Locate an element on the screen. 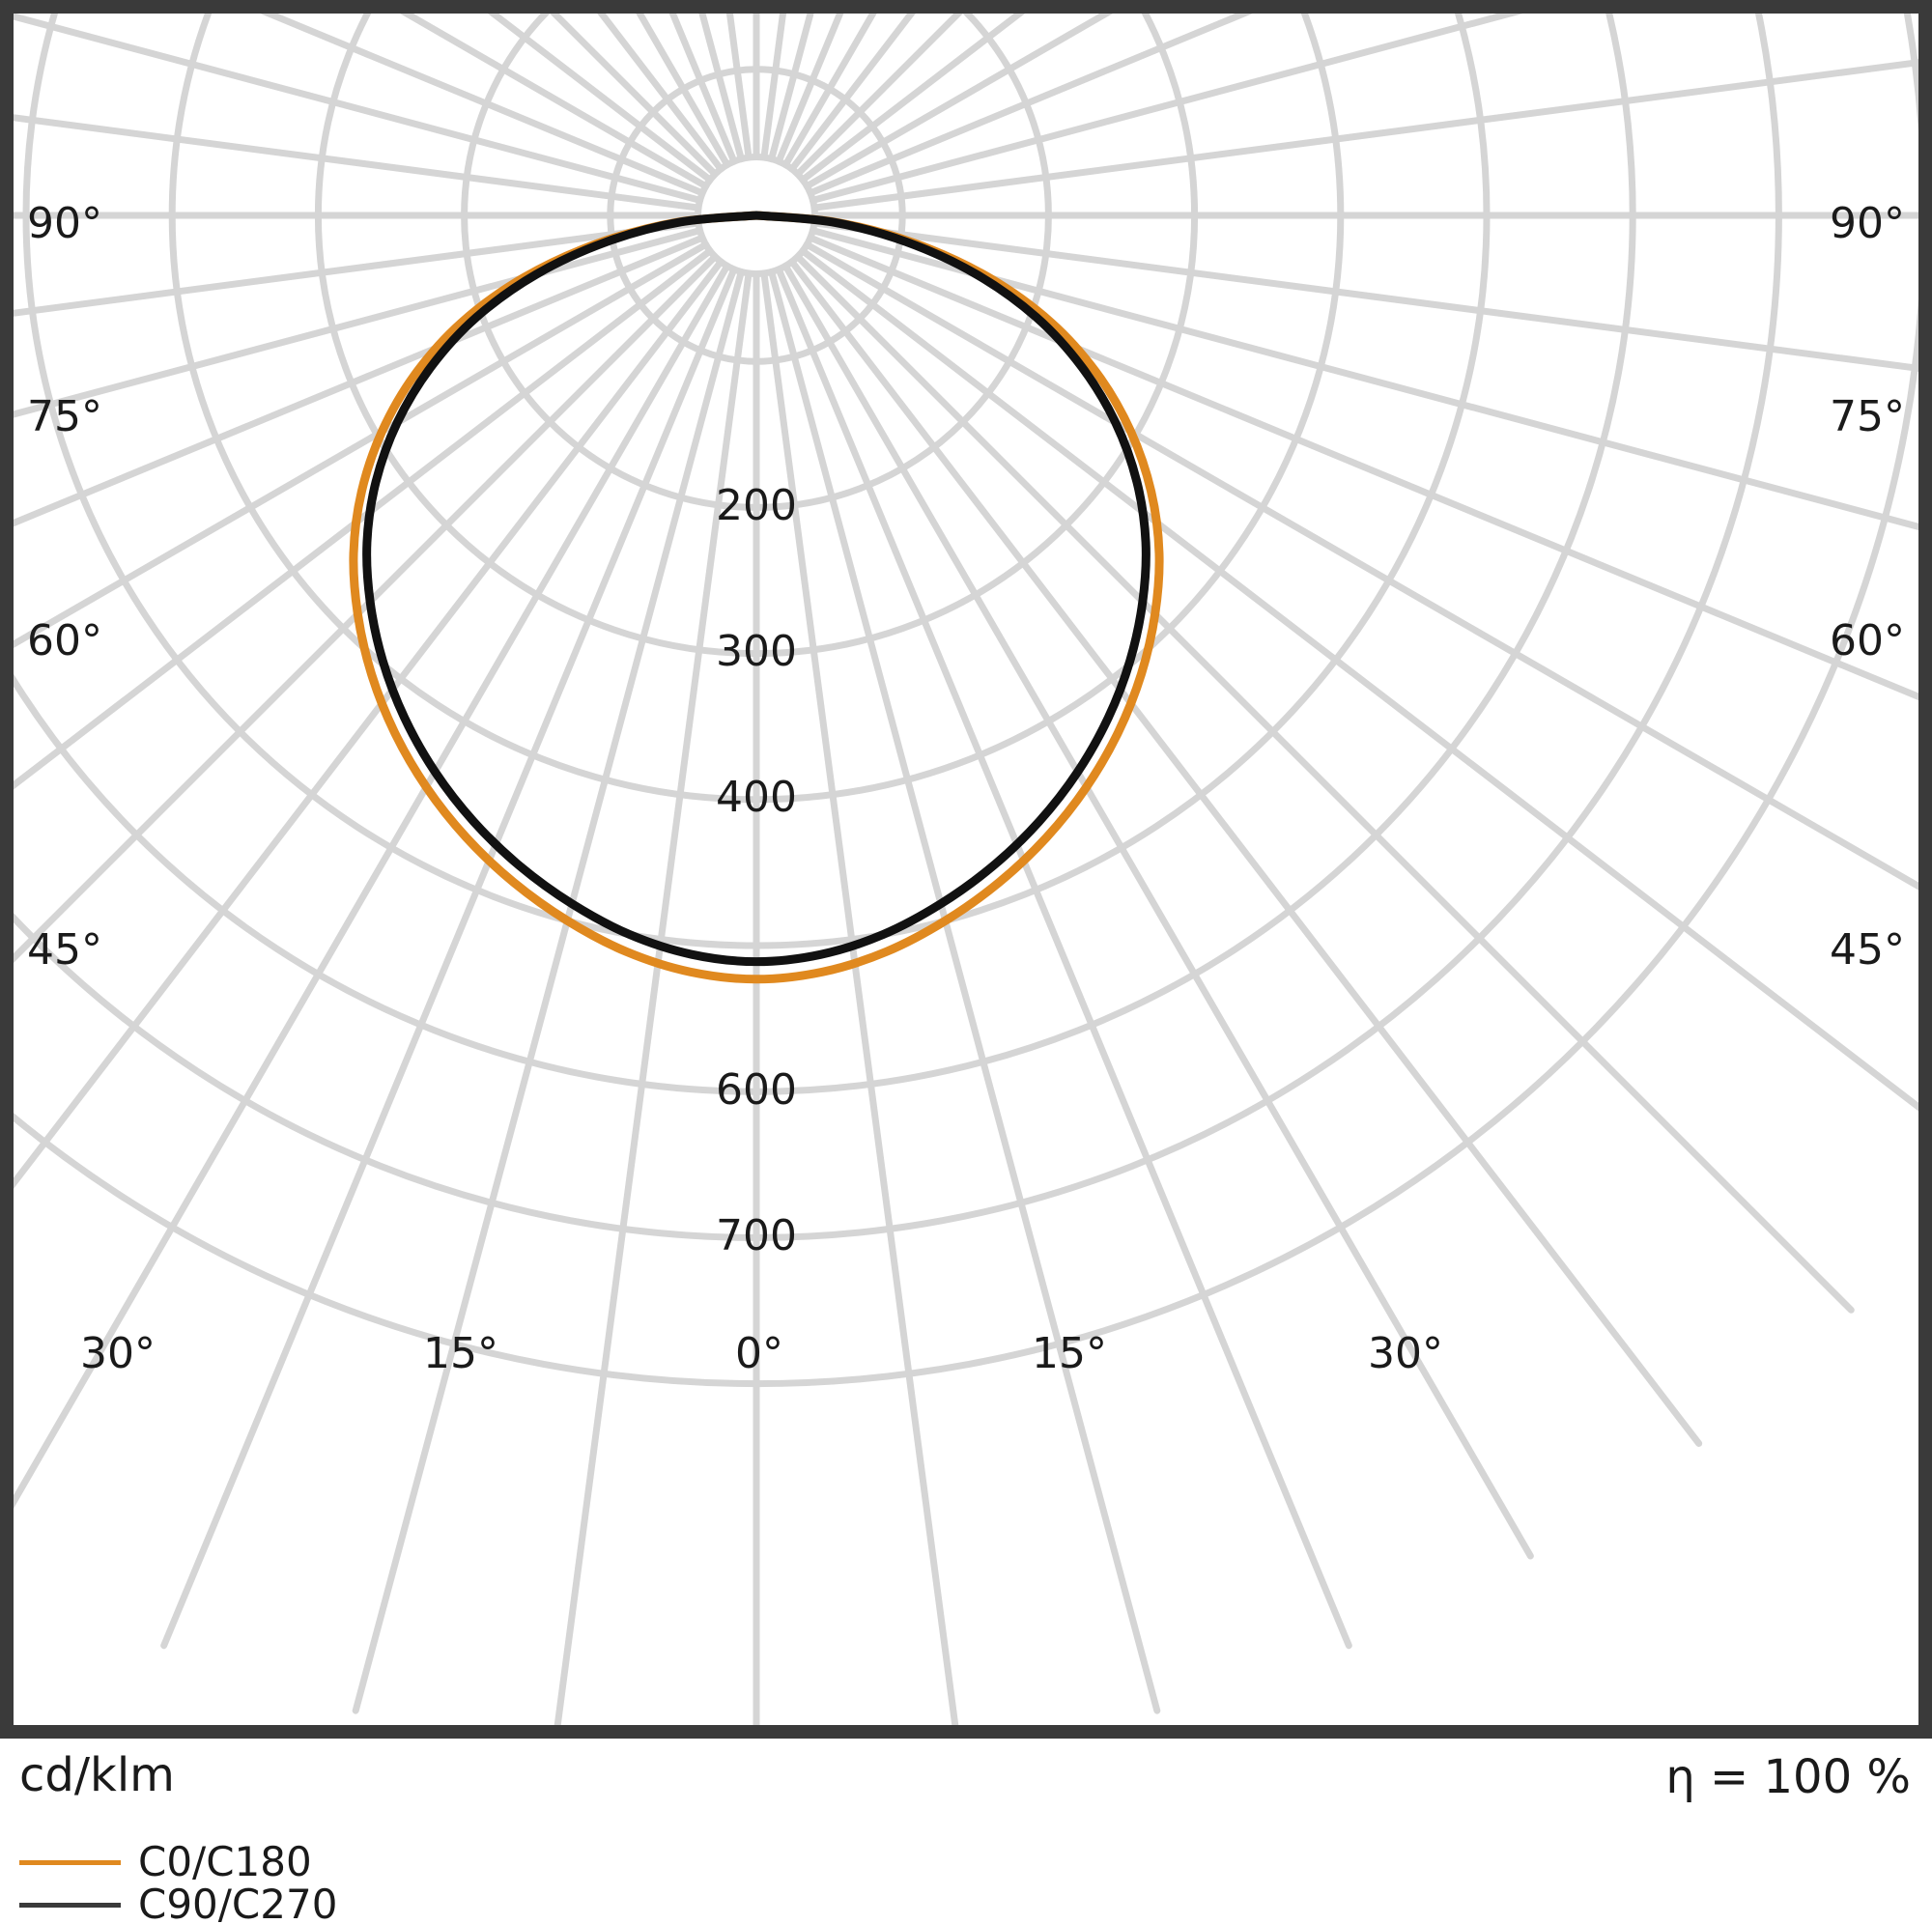 The width and height of the screenshot is (1932, 1924). grid-spoke--120 is located at coordinates (555, 102).